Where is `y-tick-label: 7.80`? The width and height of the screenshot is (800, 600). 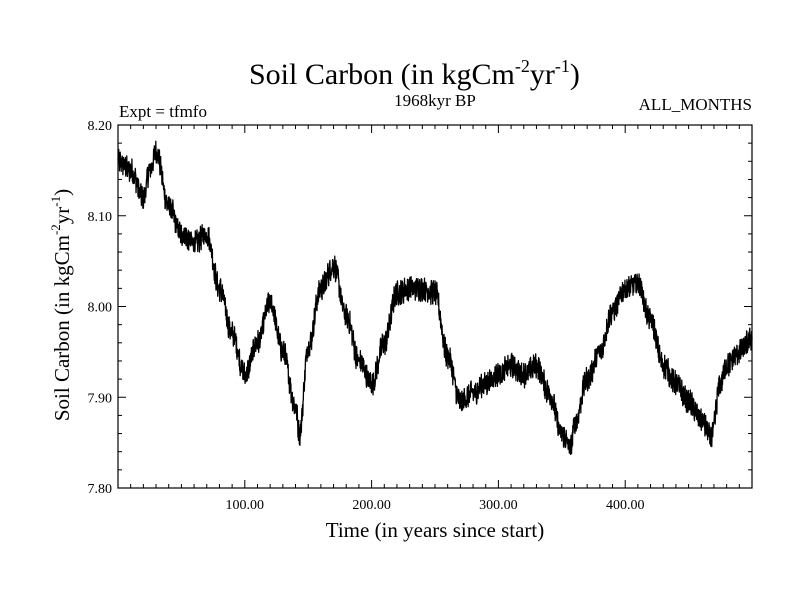
y-tick-label: 7.80 is located at coordinates (100, 489).